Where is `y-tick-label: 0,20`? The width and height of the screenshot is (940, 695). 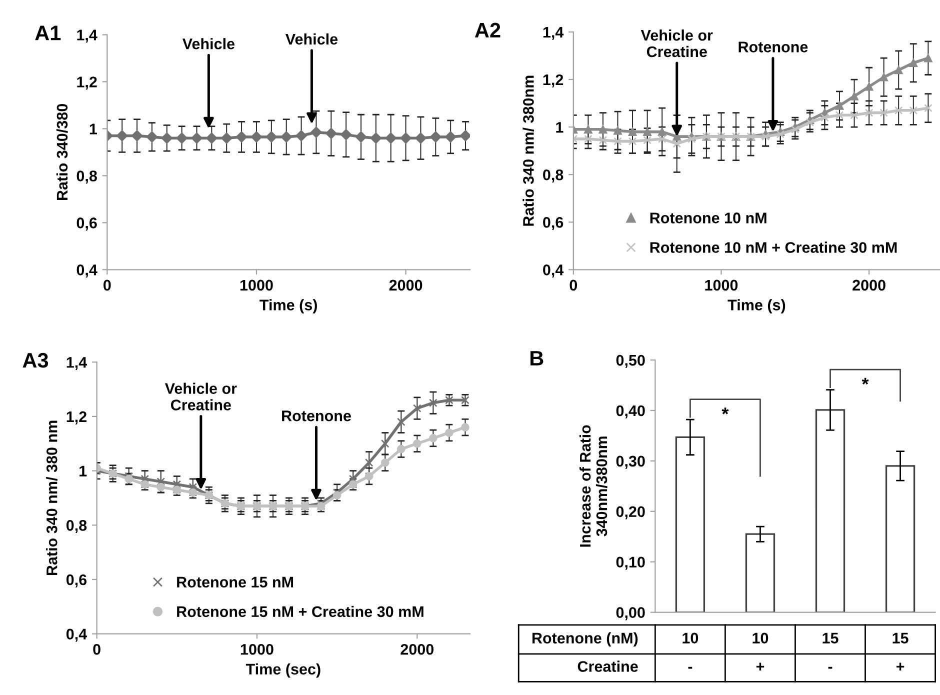 y-tick-label: 0,20 is located at coordinates (630, 513).